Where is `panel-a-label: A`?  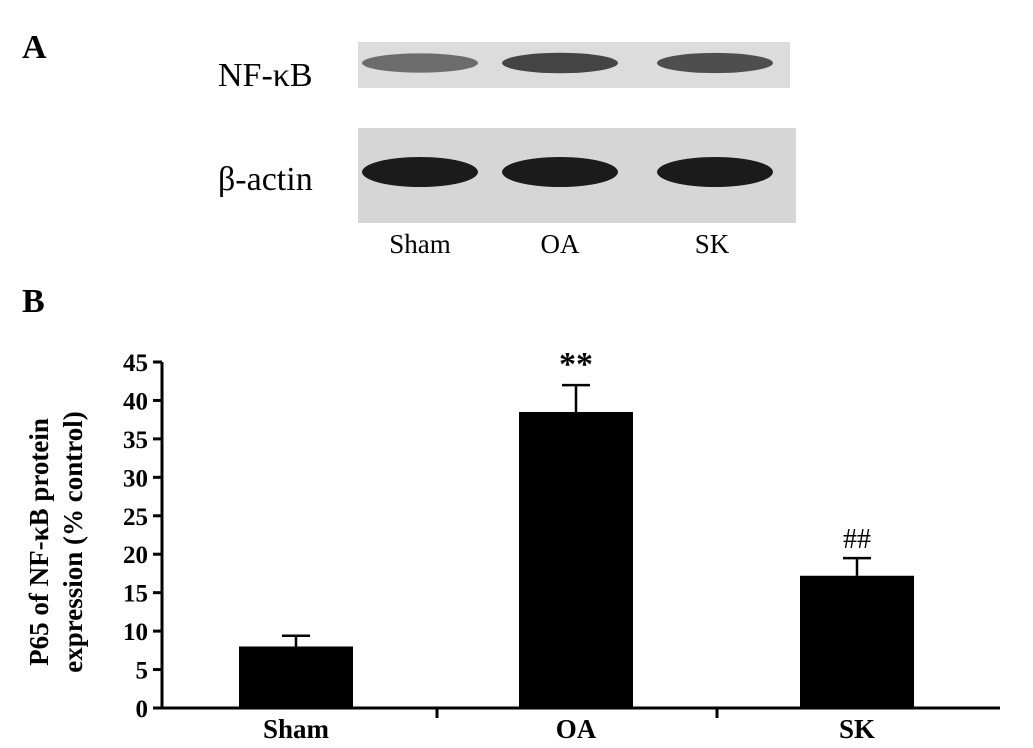
panel-a-label: A is located at coordinates (34, 47).